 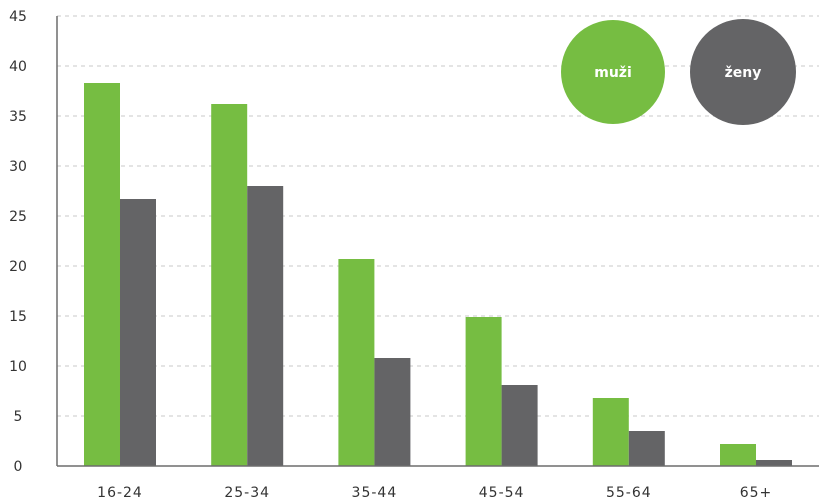 I want to click on legend: muži ženy, so click(x=678, y=72).